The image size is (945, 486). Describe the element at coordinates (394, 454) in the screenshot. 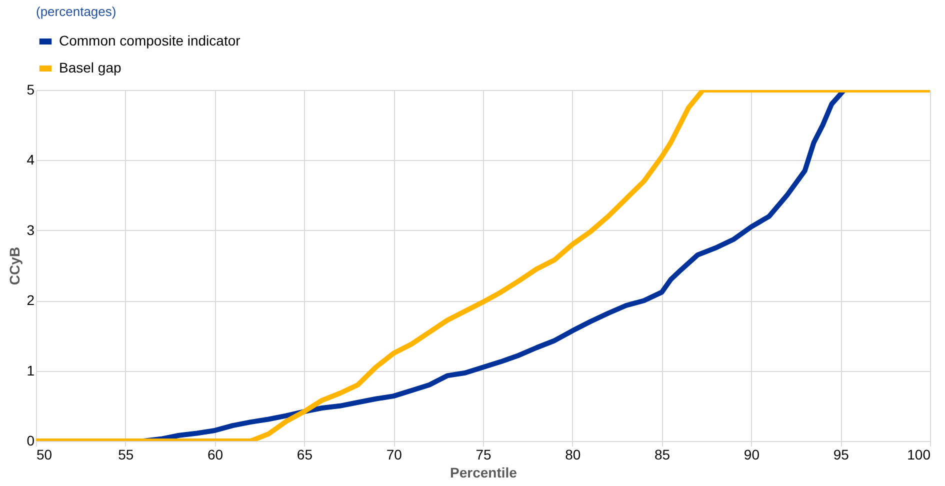

I see `x-tick-label: 70` at that location.